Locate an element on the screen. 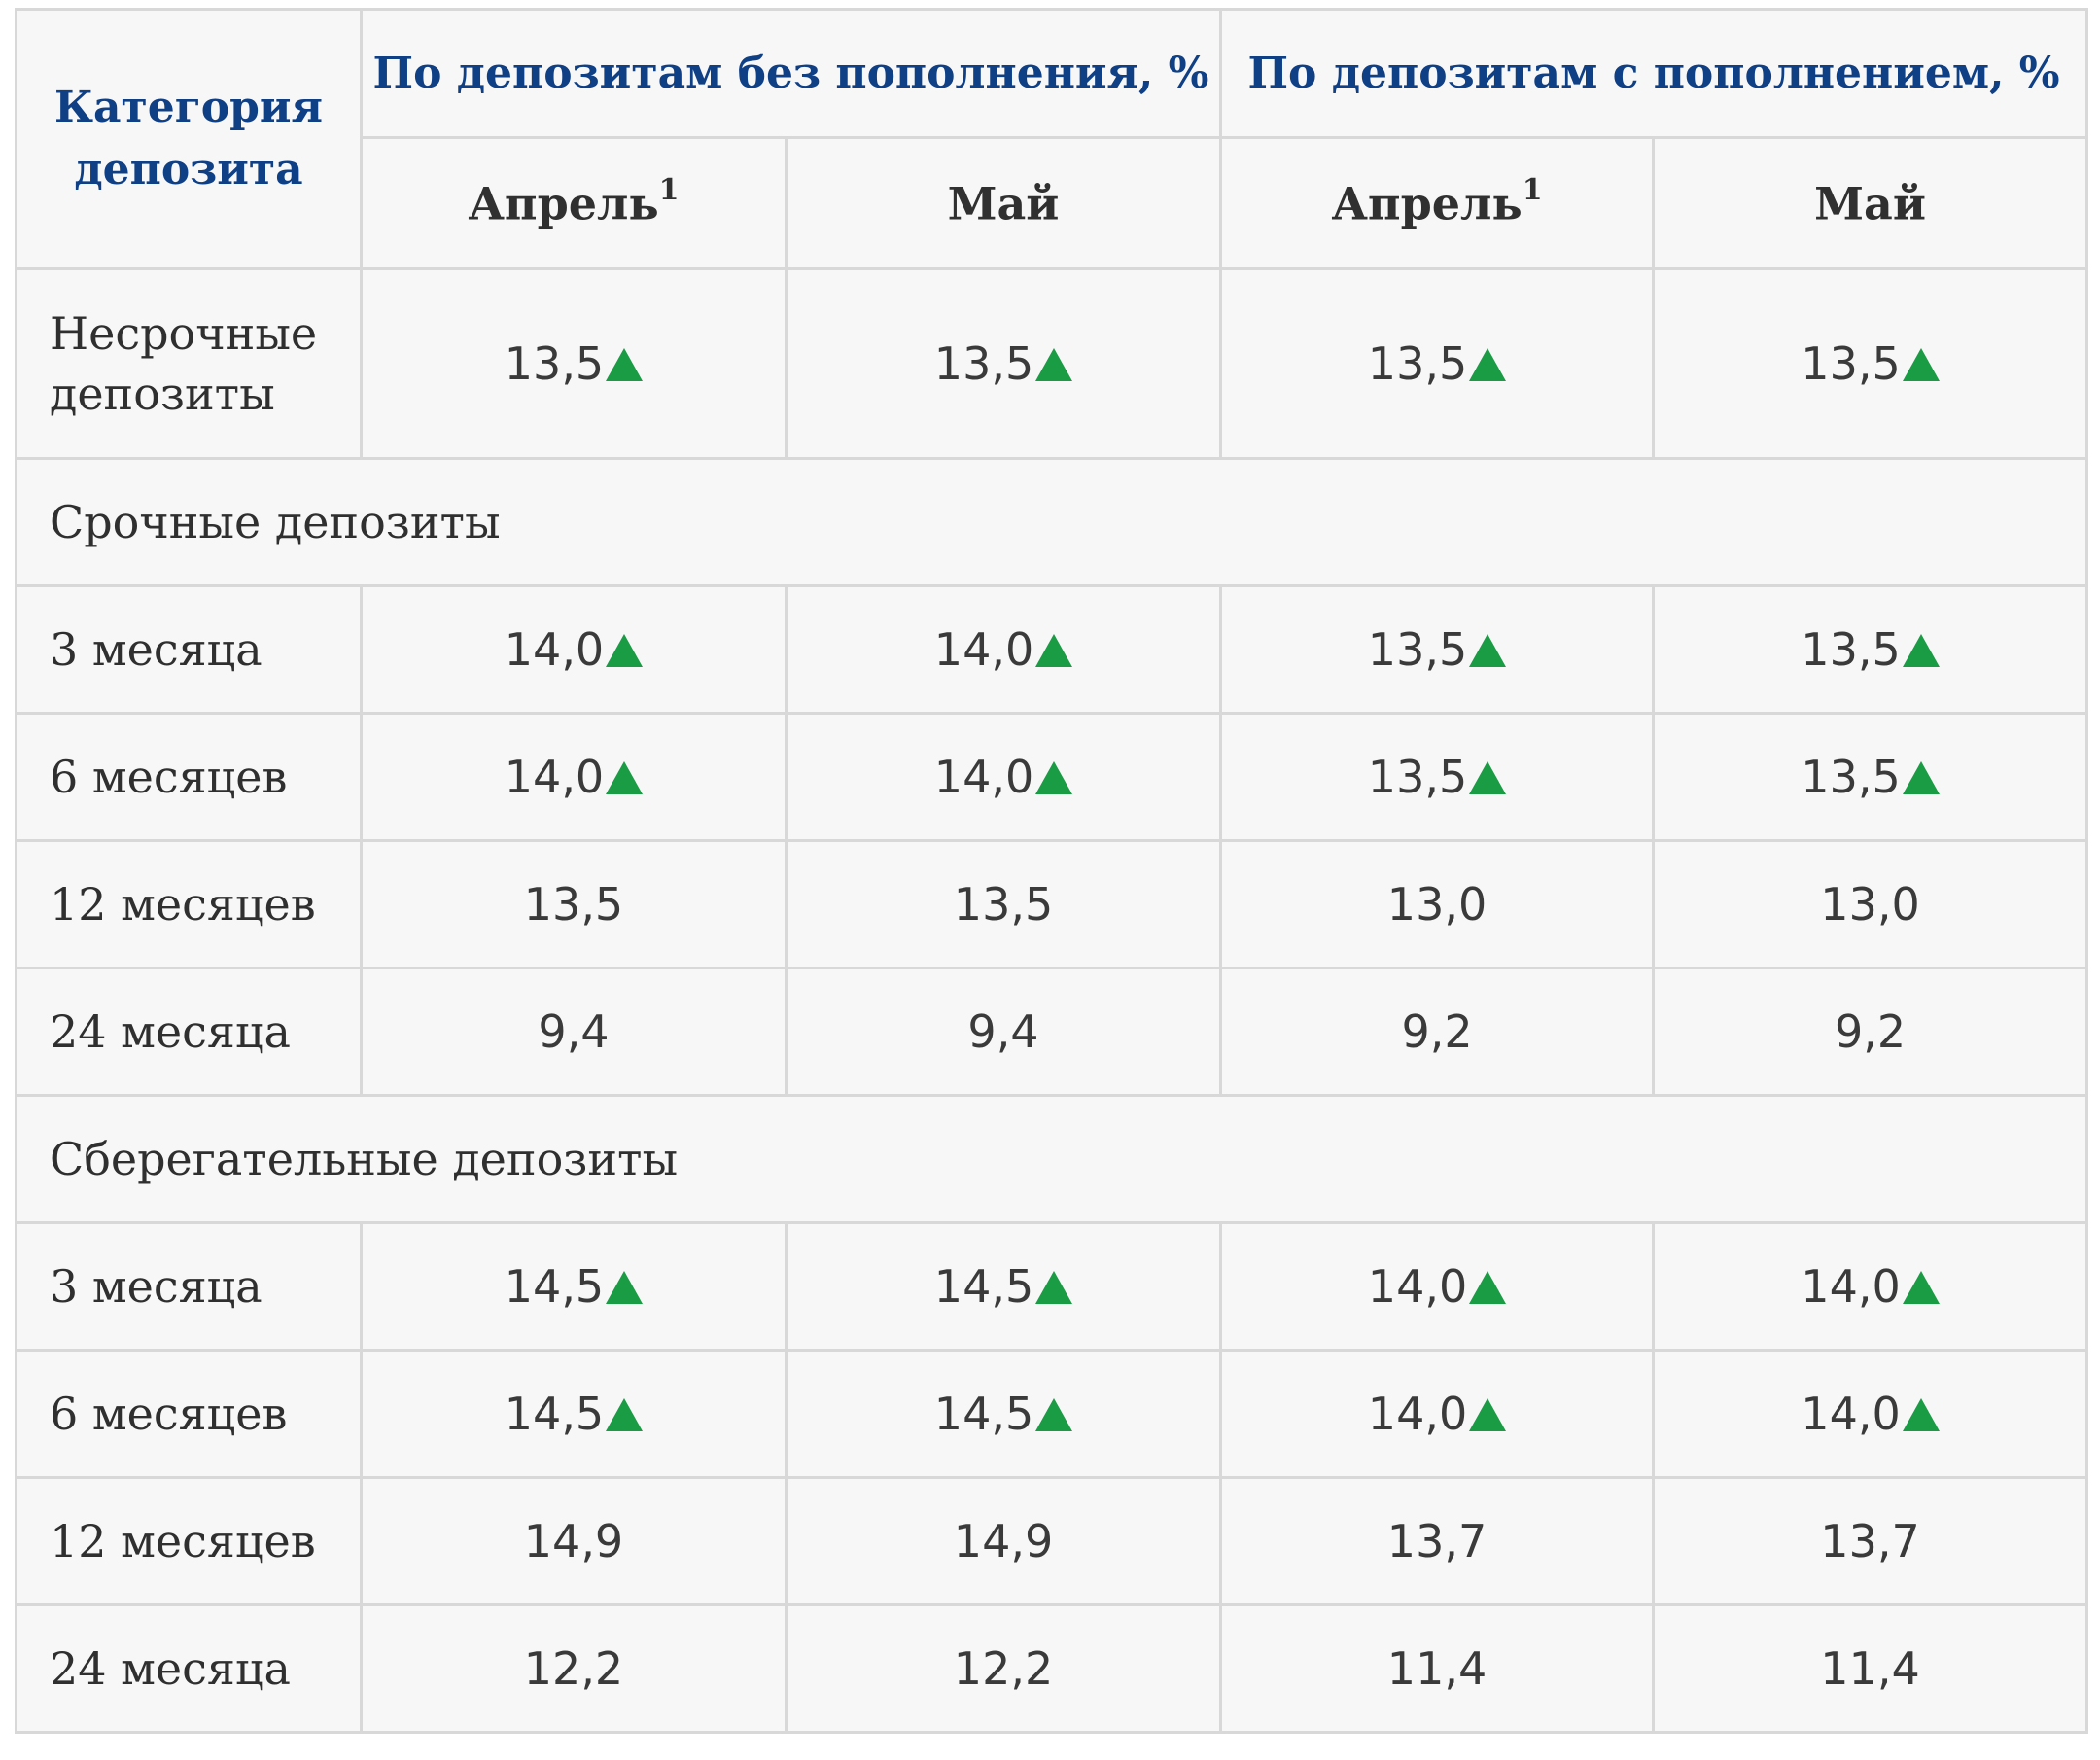 This screenshot has width=2100, height=1760. table-row: 3 месяца 14,5 14,5 14,0 14,0 is located at coordinates (1052, 1286).